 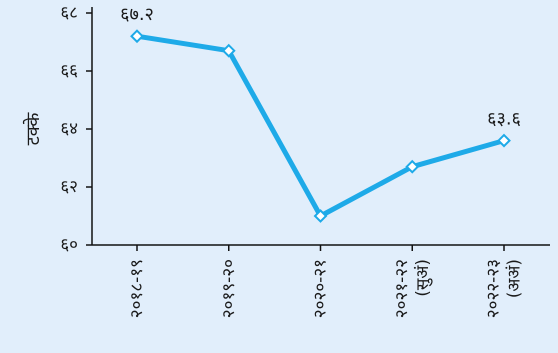 What do you see at coordinates (137, 14) in the screenshot?
I see `data-label: ६७.२` at bounding box center [137, 14].